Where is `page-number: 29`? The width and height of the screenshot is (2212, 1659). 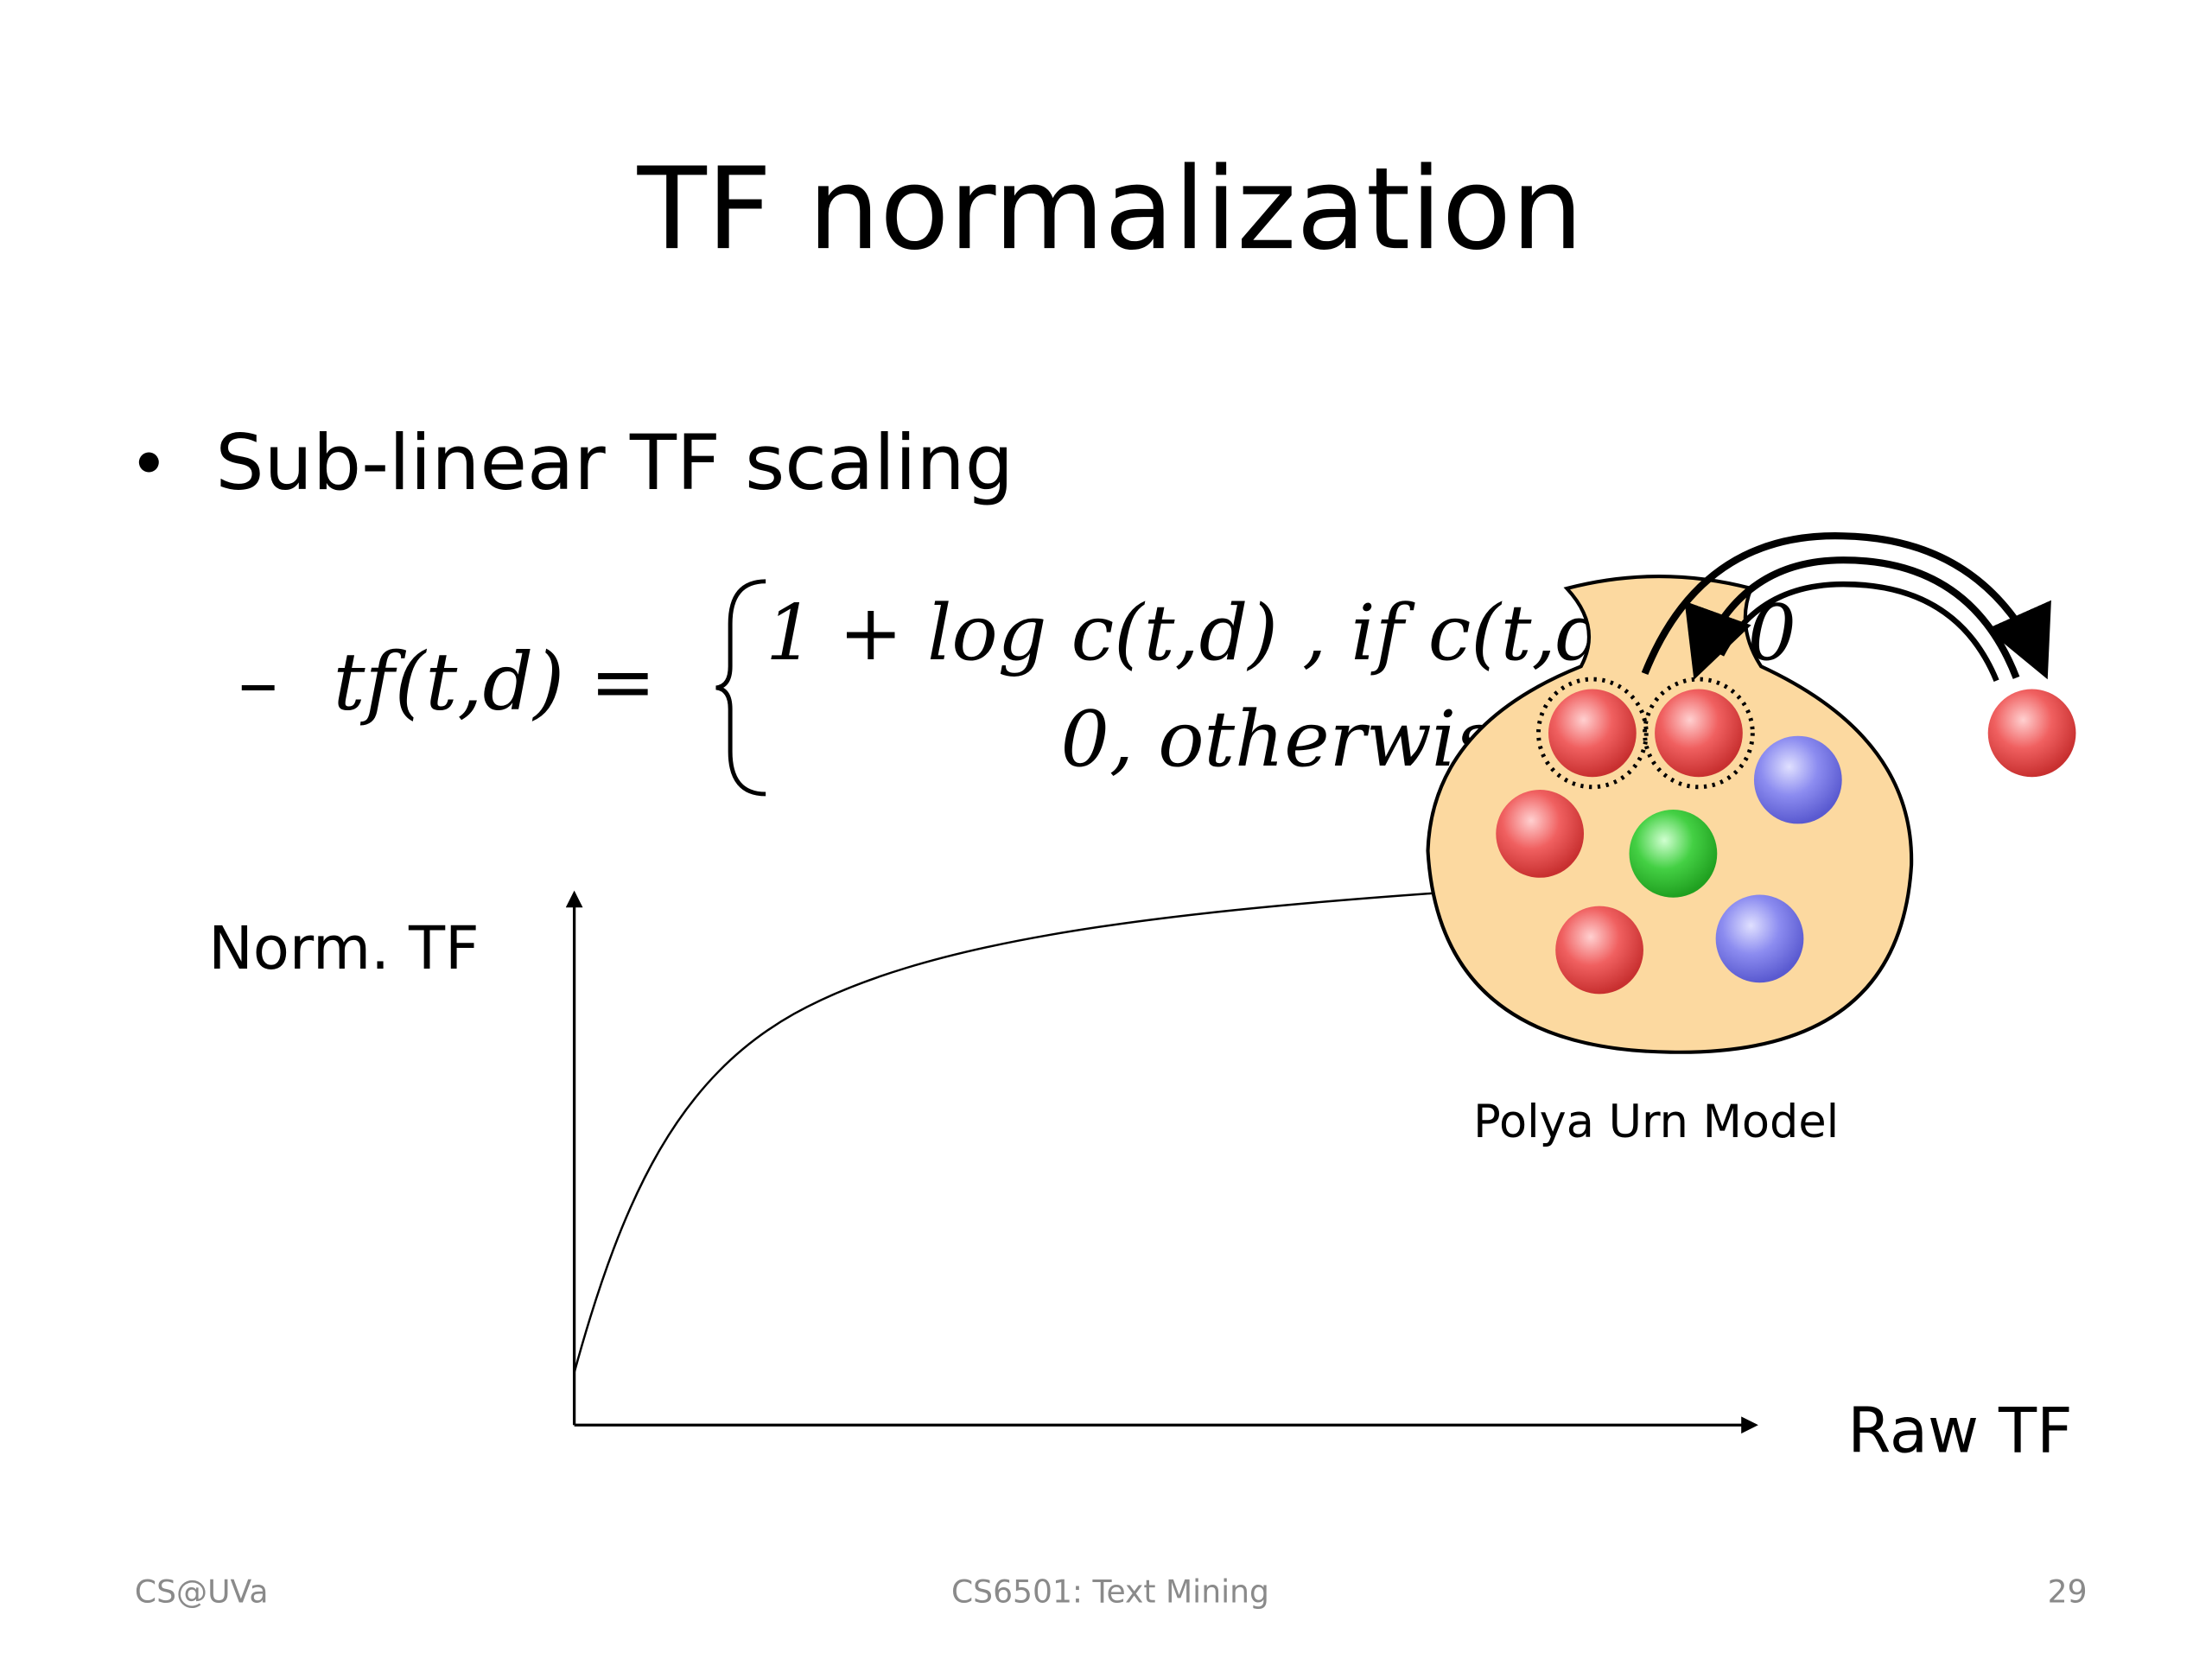 page-number: 29 is located at coordinates (2068, 1591).